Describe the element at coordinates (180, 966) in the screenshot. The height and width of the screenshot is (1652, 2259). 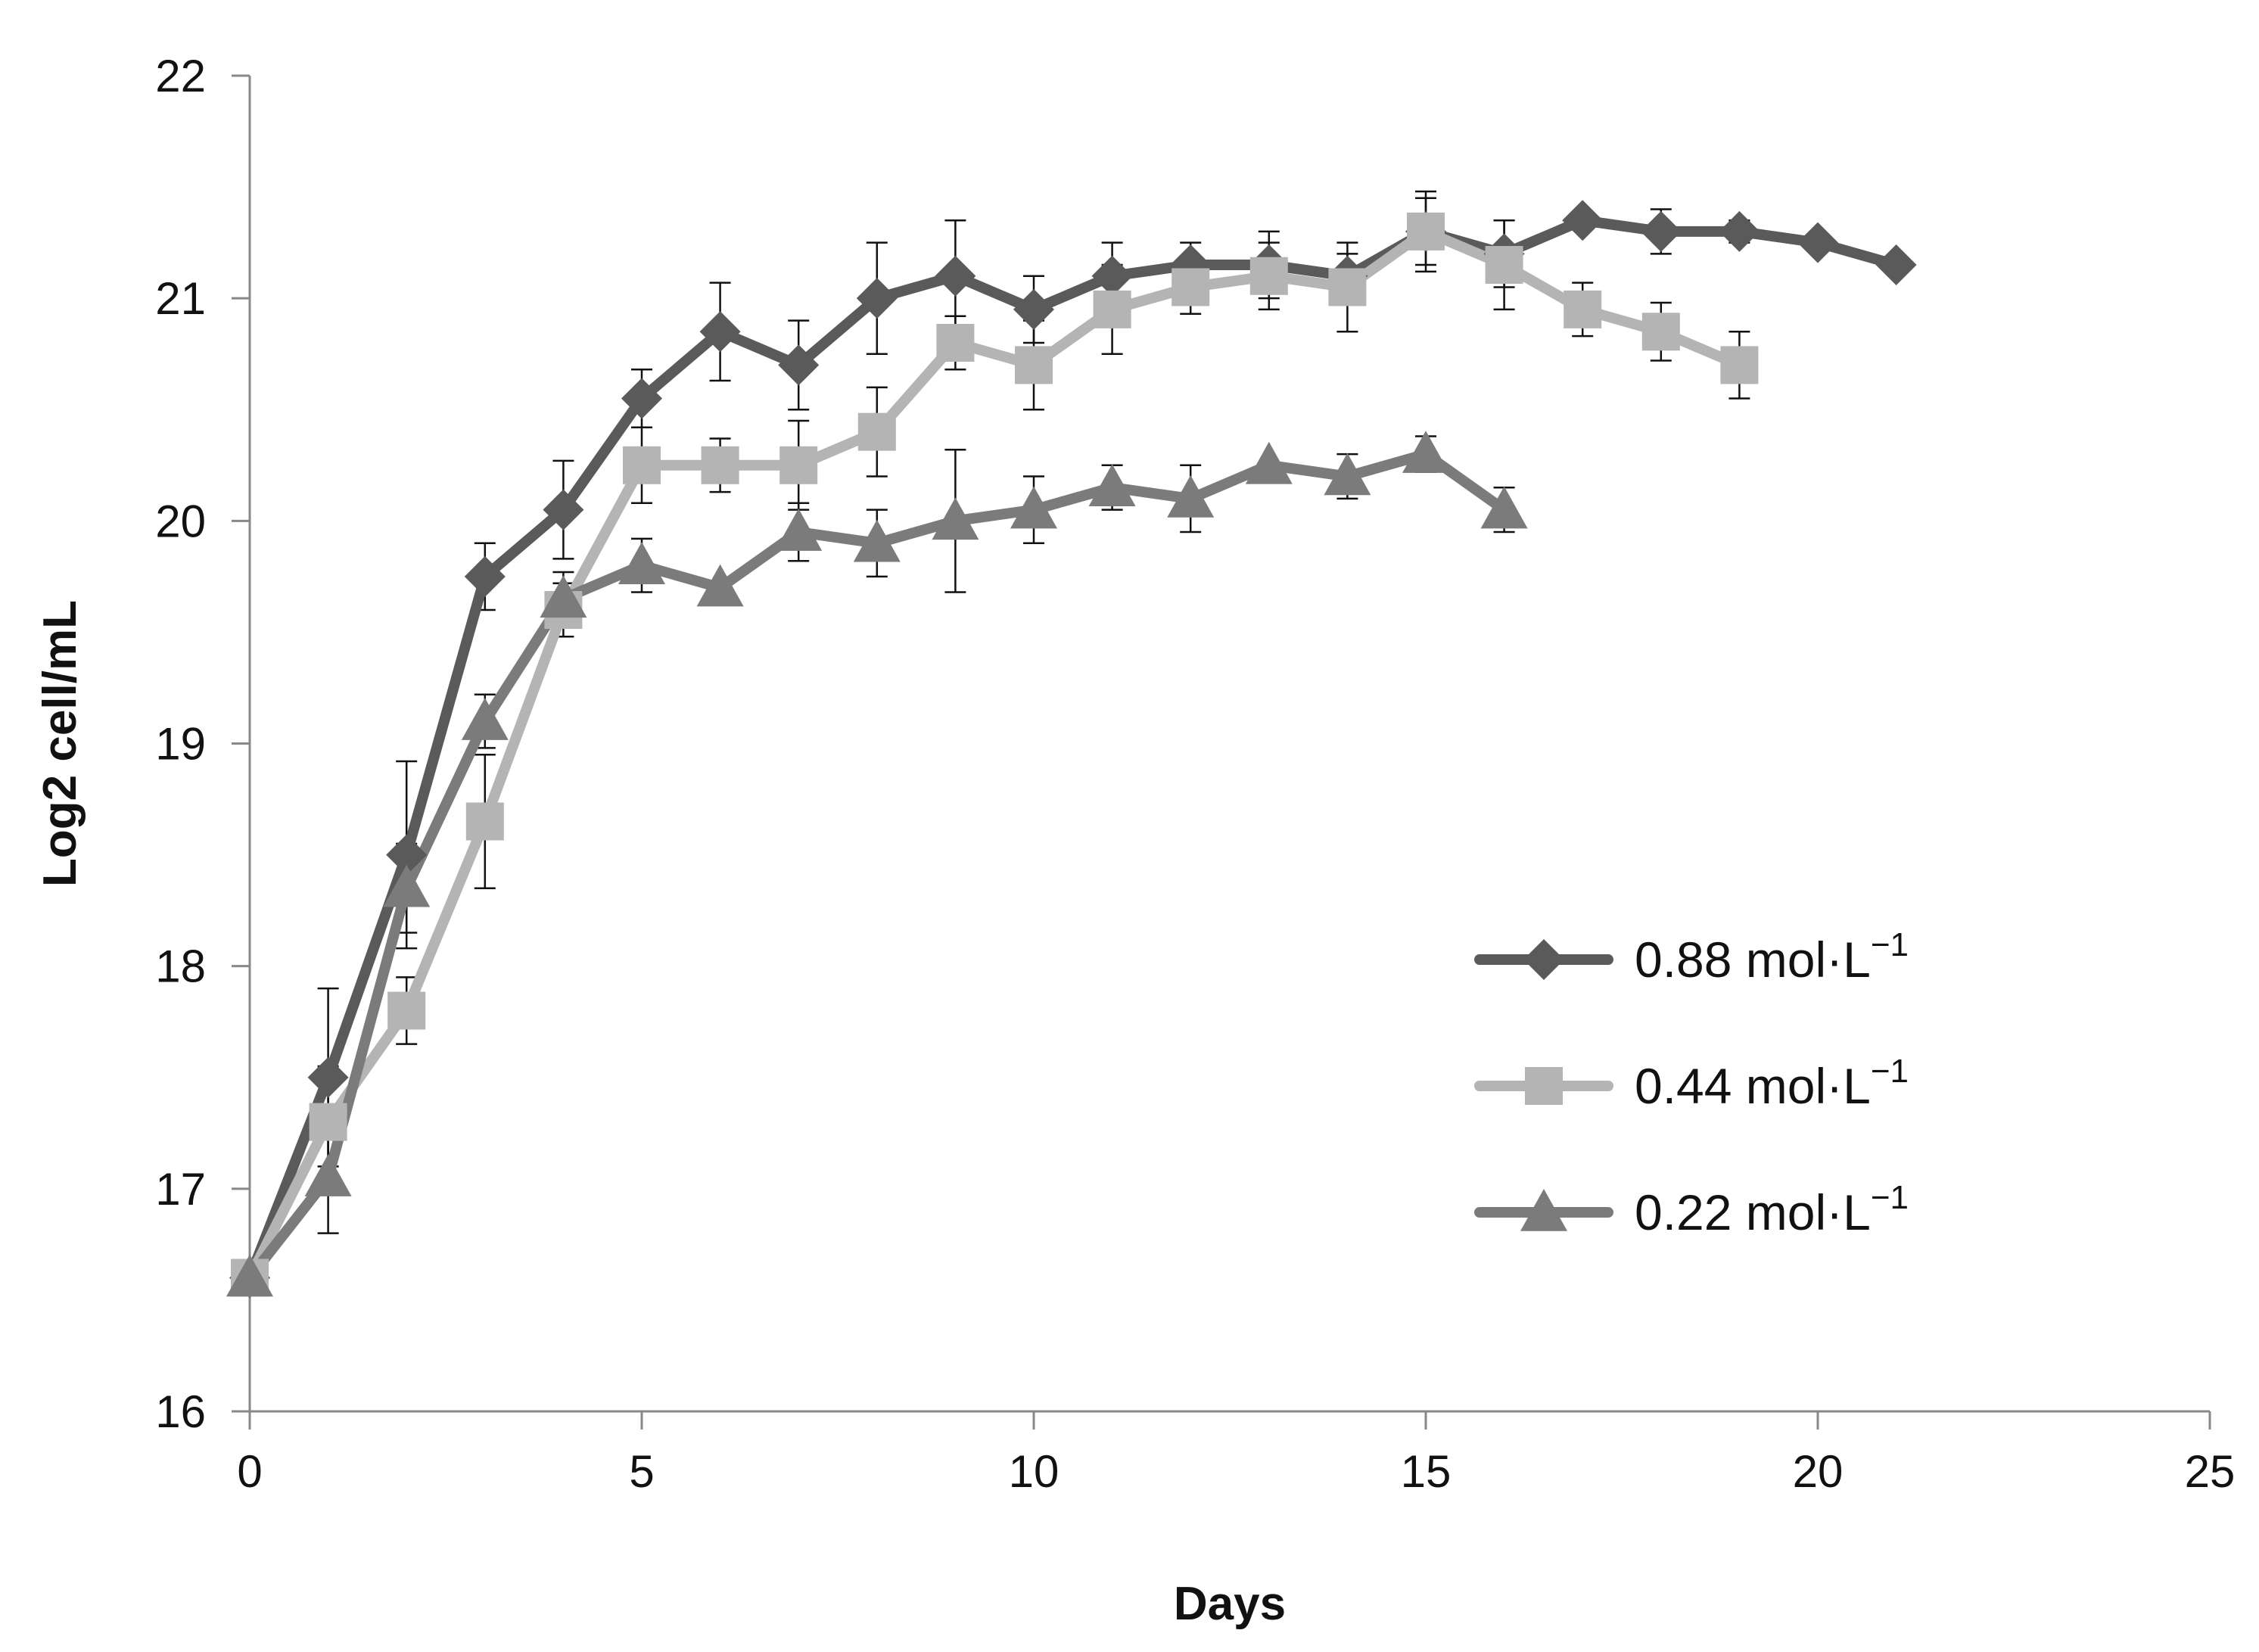
I see `y-tick-label: 18` at that location.